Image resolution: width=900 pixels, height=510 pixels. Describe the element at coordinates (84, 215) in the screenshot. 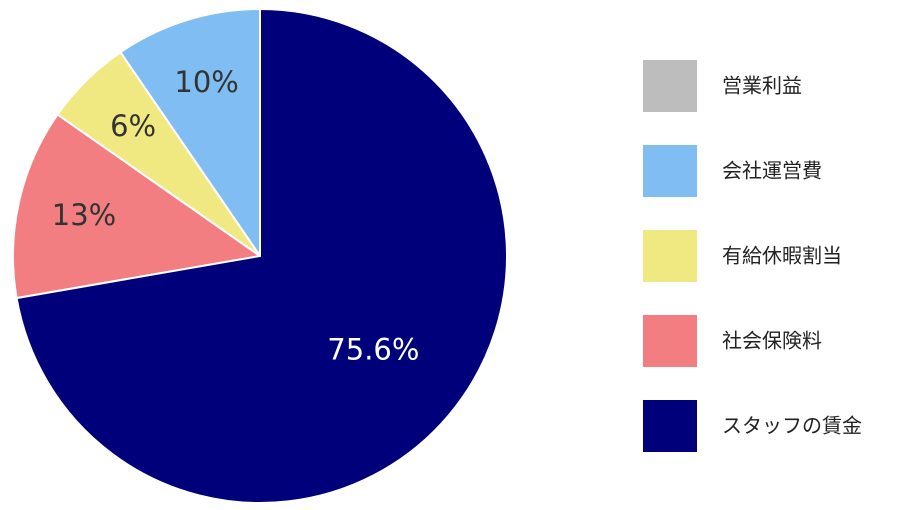

I see `data-label: 13%` at that location.